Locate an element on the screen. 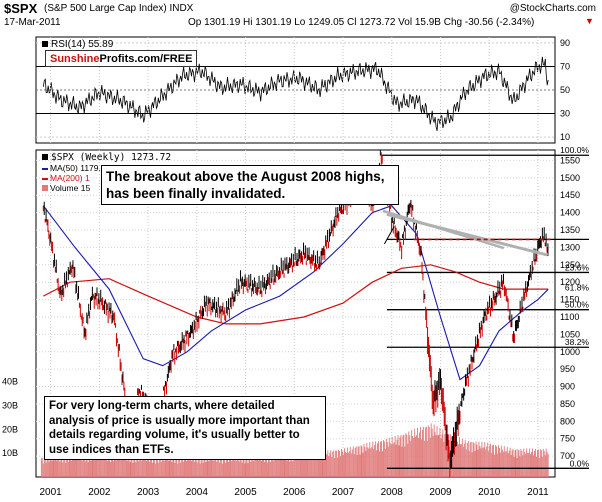  x-tick-label: 2002 is located at coordinates (99, 492).